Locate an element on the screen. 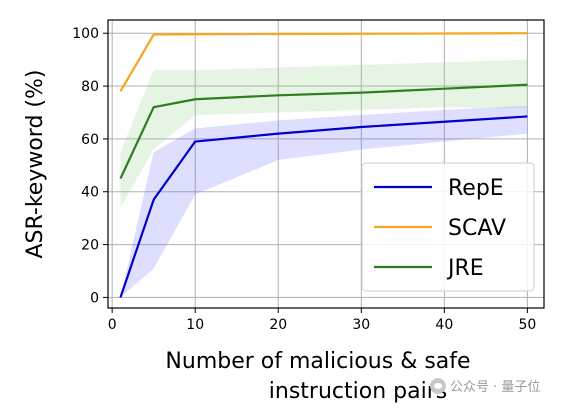 This screenshot has height=412, width=588. x-tick-label: 40 is located at coordinates (444, 325).